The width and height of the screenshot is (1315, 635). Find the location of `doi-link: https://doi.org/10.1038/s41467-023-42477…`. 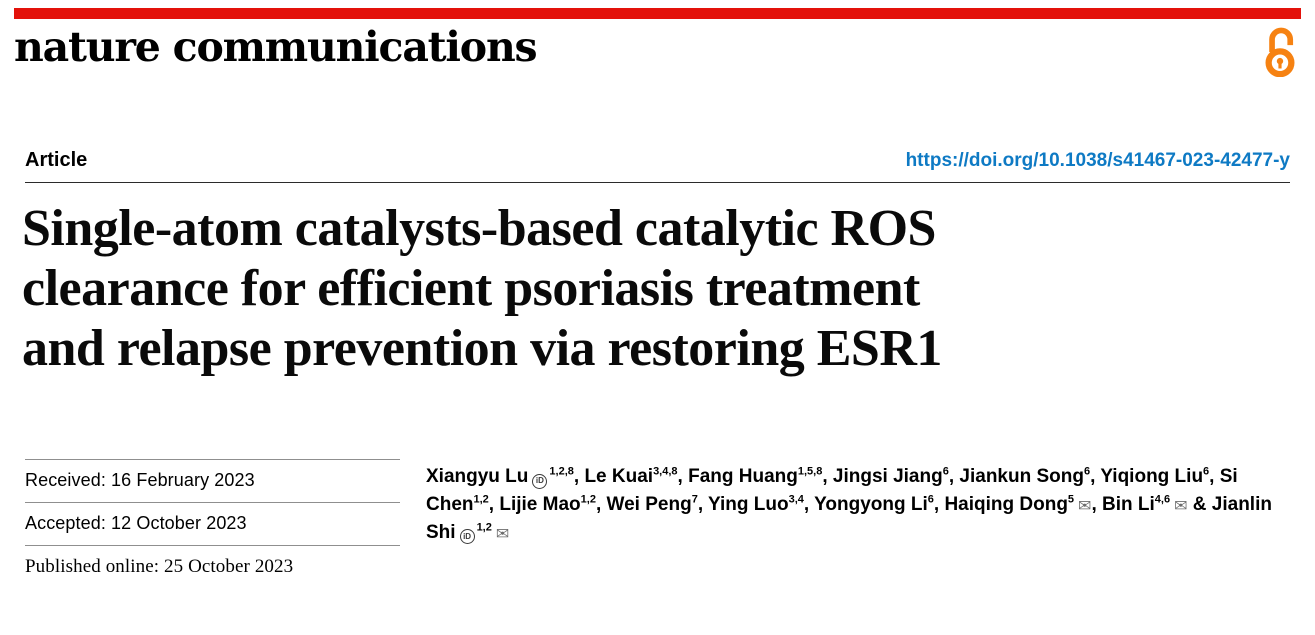

doi-link: https://doi.org/10.1038/s41467-023-42477… is located at coordinates (1097, 160).